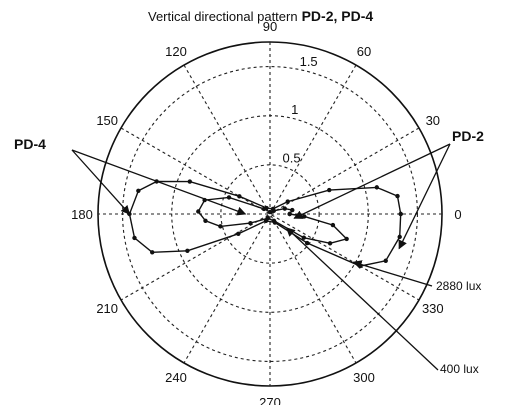  Describe the element at coordinates (338, 16) in the screenshot. I see `chart-title-suffix: PD-2, PD-4` at that location.